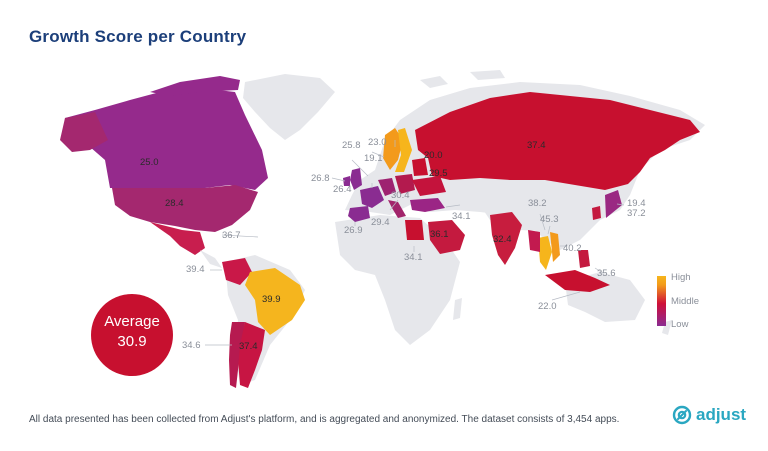 This screenshot has height=451, width=768. Describe the element at coordinates (138, 36) in the screenshot. I see `chart-title: Growth Score per Country` at that location.